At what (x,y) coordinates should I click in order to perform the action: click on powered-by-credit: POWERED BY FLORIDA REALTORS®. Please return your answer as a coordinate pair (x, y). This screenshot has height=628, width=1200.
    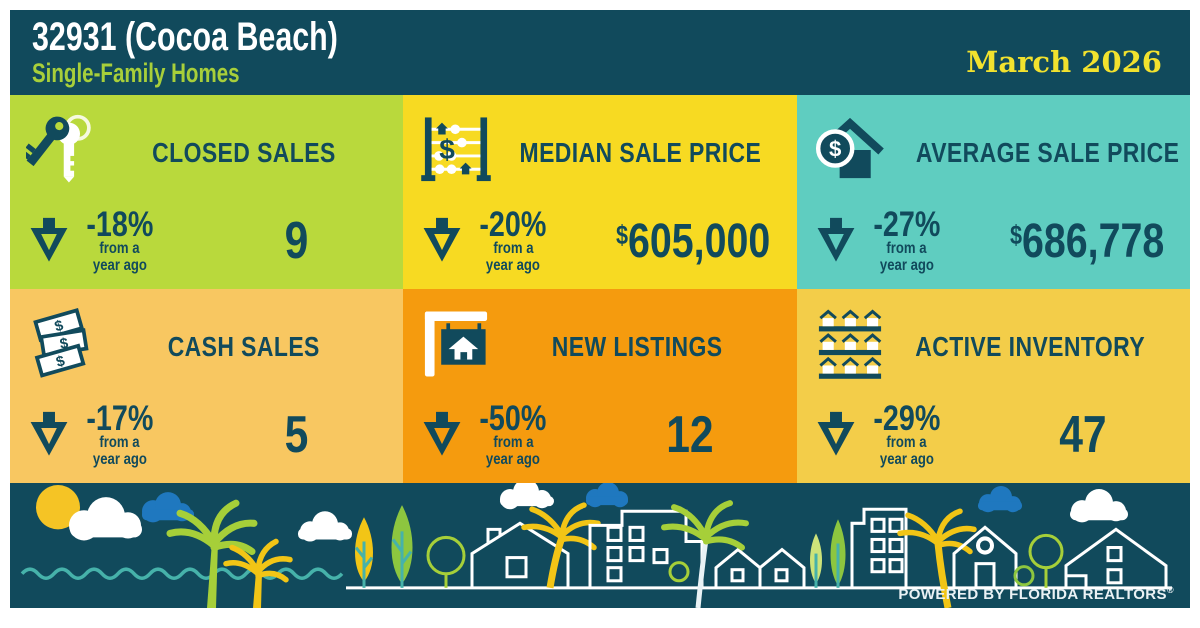
    Looking at the image, I should click on (1036, 594).